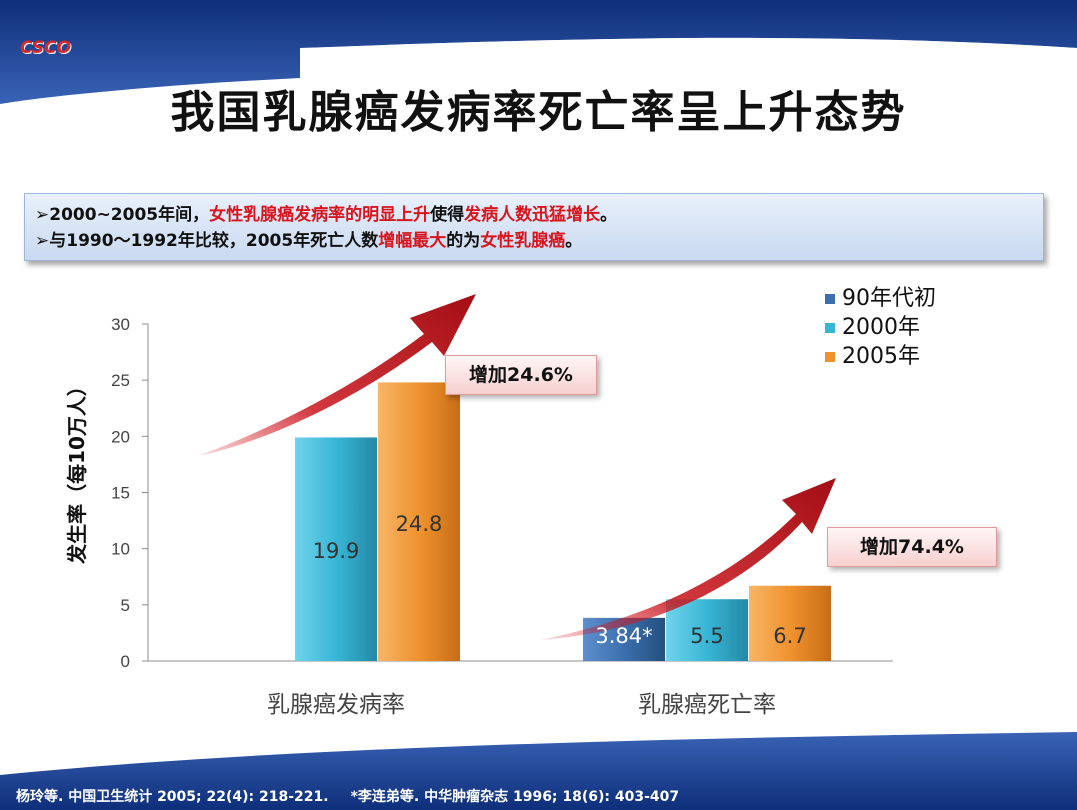 This screenshot has width=1077, height=810. I want to click on bar-value-label: 24.8, so click(419, 524).